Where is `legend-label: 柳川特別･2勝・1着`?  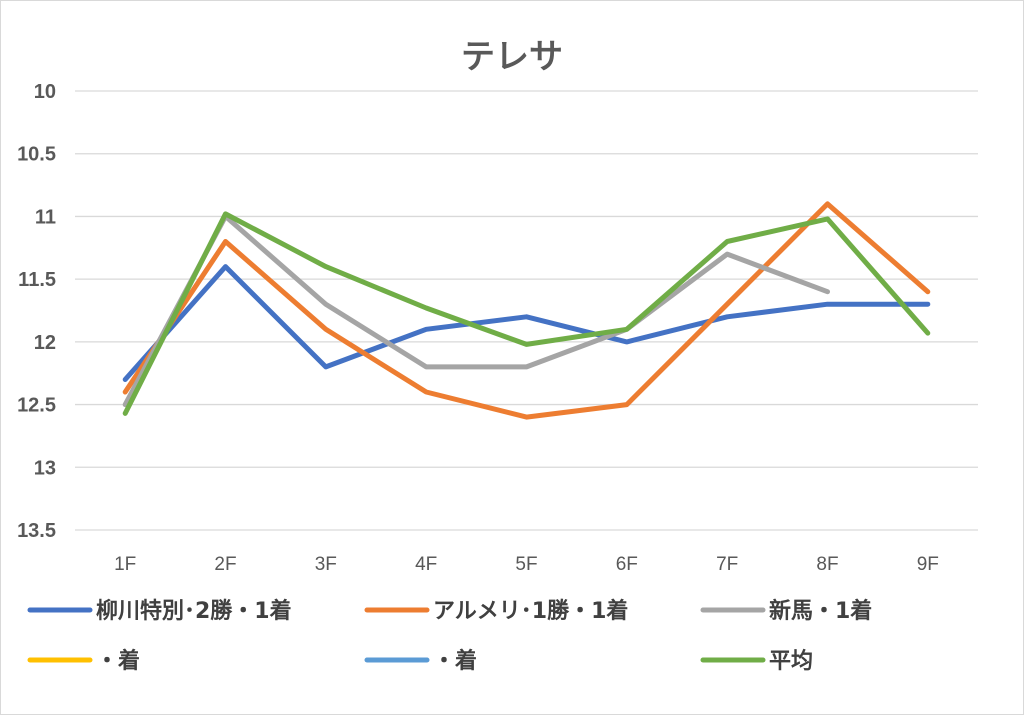 legend-label: 柳川特別･2勝・1着 is located at coordinates (194, 611).